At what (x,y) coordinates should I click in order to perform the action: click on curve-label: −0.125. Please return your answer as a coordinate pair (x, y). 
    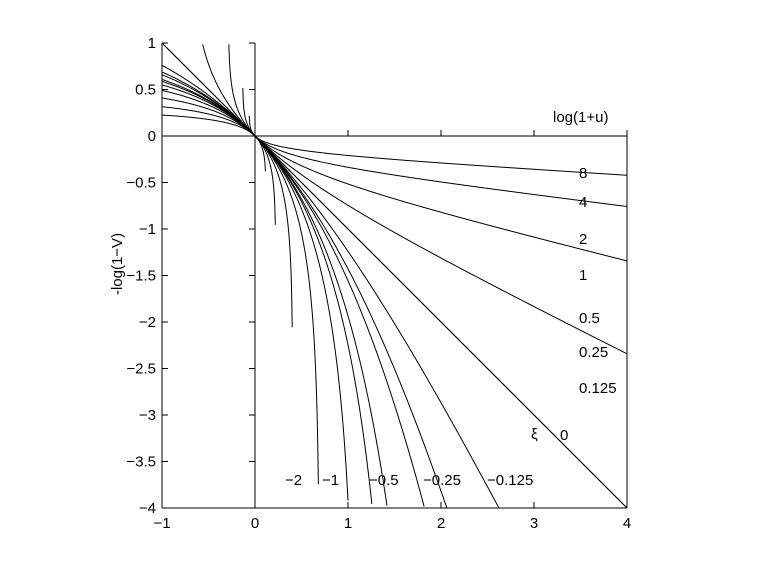
    Looking at the image, I should click on (510, 480).